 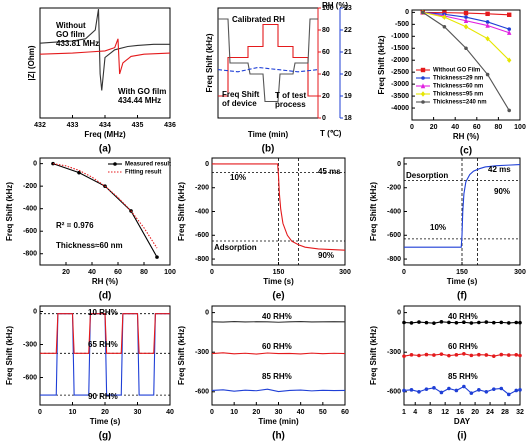 What do you see at coordinates (490, 412) in the screenshot?
I see `x-tick-label: 24` at bounding box center [490, 412].